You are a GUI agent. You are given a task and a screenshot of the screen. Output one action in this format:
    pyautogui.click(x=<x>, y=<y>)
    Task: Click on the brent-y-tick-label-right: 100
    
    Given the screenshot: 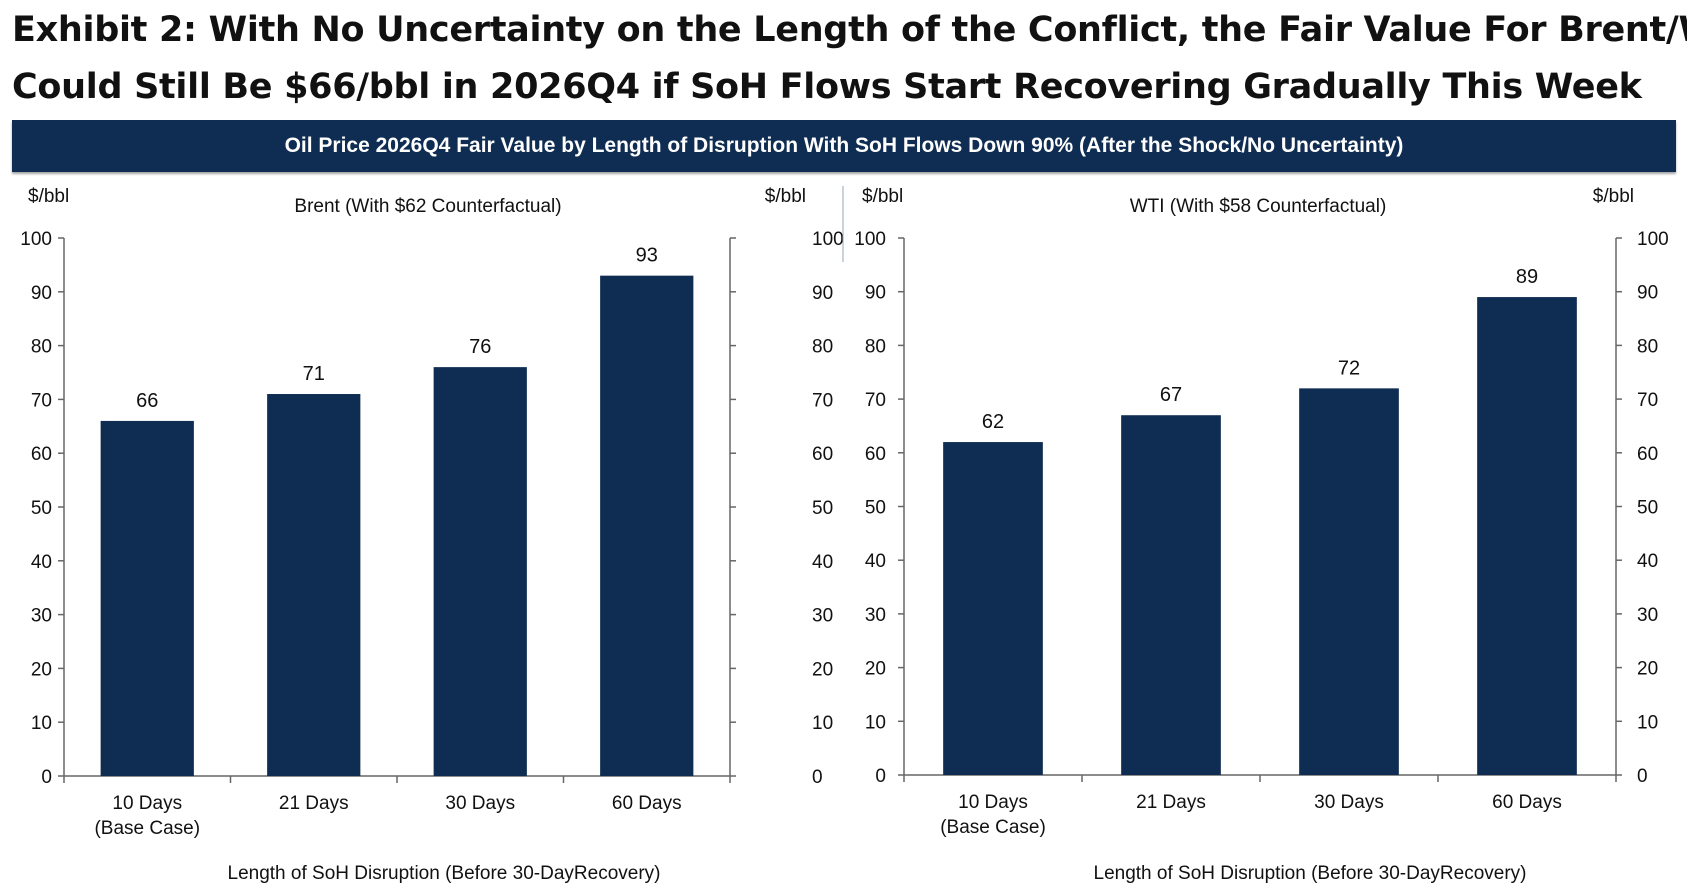 What is the action you would take?
    pyautogui.click(x=828, y=239)
    